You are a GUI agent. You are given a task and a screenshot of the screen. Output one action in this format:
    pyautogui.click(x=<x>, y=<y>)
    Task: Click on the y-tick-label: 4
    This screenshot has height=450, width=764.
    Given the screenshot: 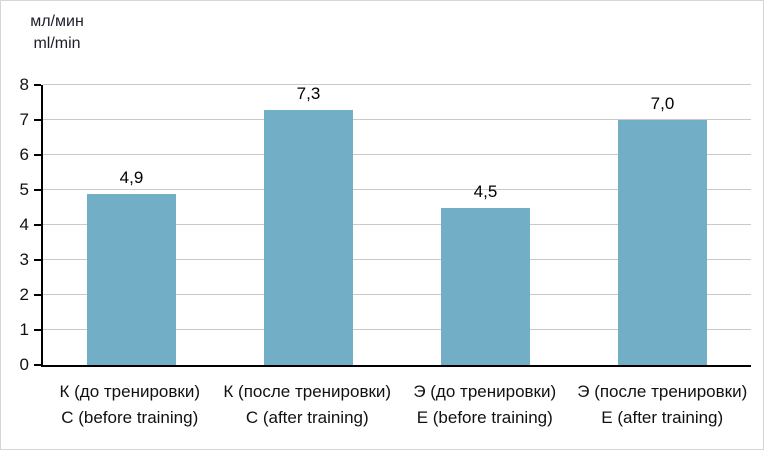 What is the action you would take?
    pyautogui.click(x=24, y=224)
    